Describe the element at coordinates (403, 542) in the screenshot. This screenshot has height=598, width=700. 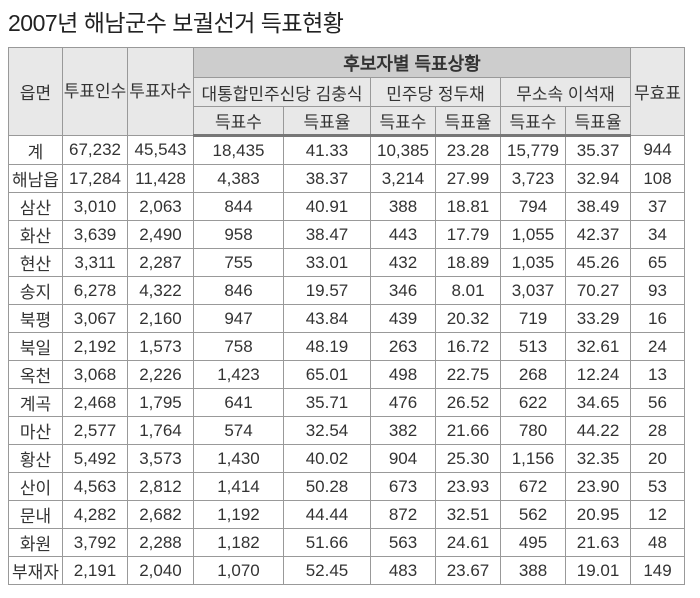
I see `cell-votes-2: 563` at that location.